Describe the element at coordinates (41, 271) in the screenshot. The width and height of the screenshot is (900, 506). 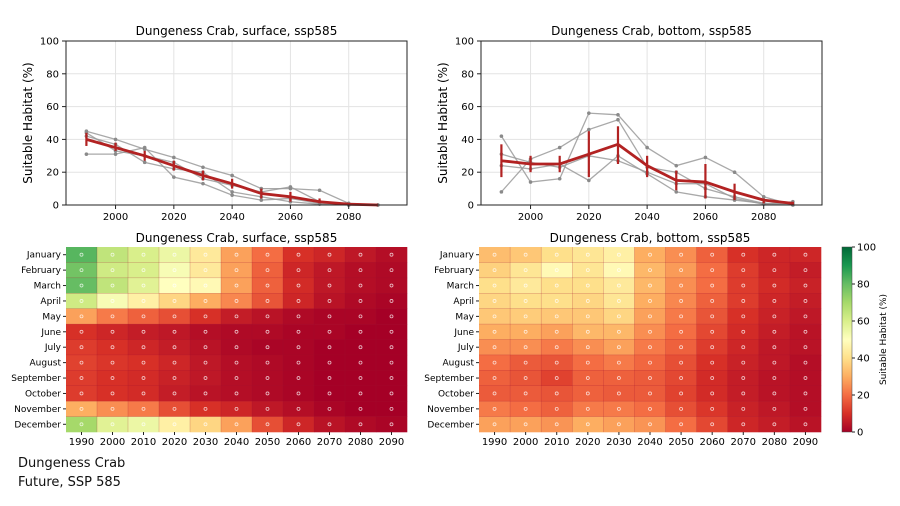
I see `heatmap-row-label: February` at that location.